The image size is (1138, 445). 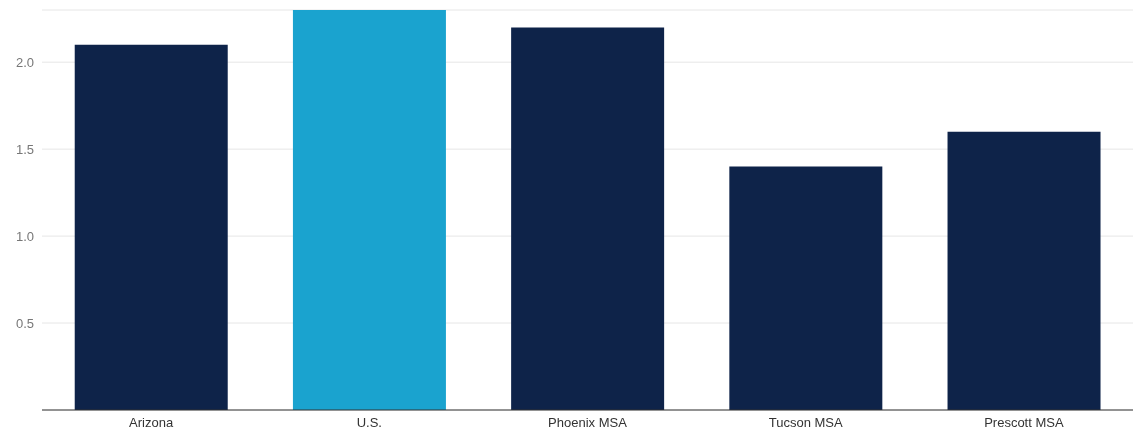 I want to click on x-tick-label: Arizona, so click(x=151, y=423).